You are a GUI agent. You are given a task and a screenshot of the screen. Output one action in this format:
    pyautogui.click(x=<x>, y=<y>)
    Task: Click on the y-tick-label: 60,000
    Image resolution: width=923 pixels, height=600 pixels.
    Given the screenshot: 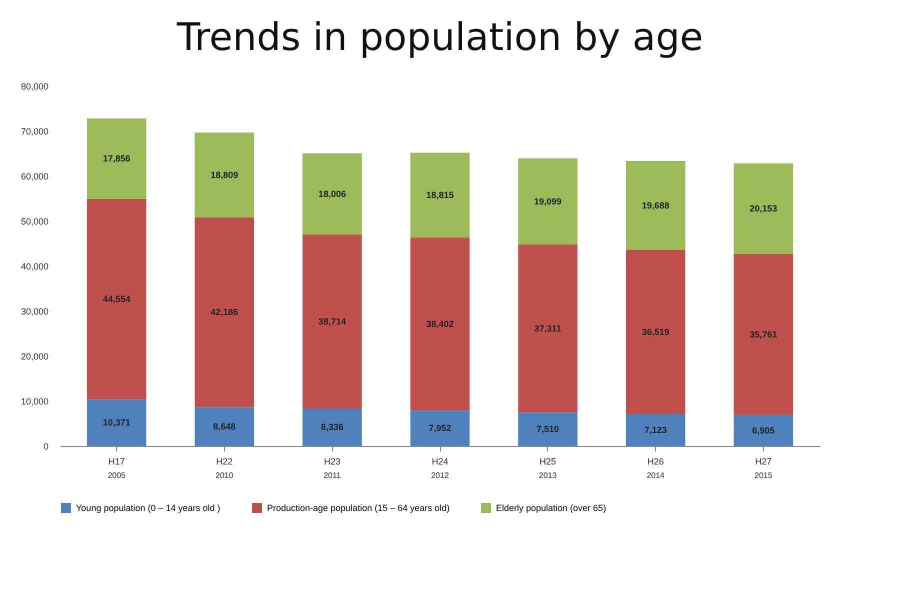 What is the action you would take?
    pyautogui.click(x=34, y=177)
    